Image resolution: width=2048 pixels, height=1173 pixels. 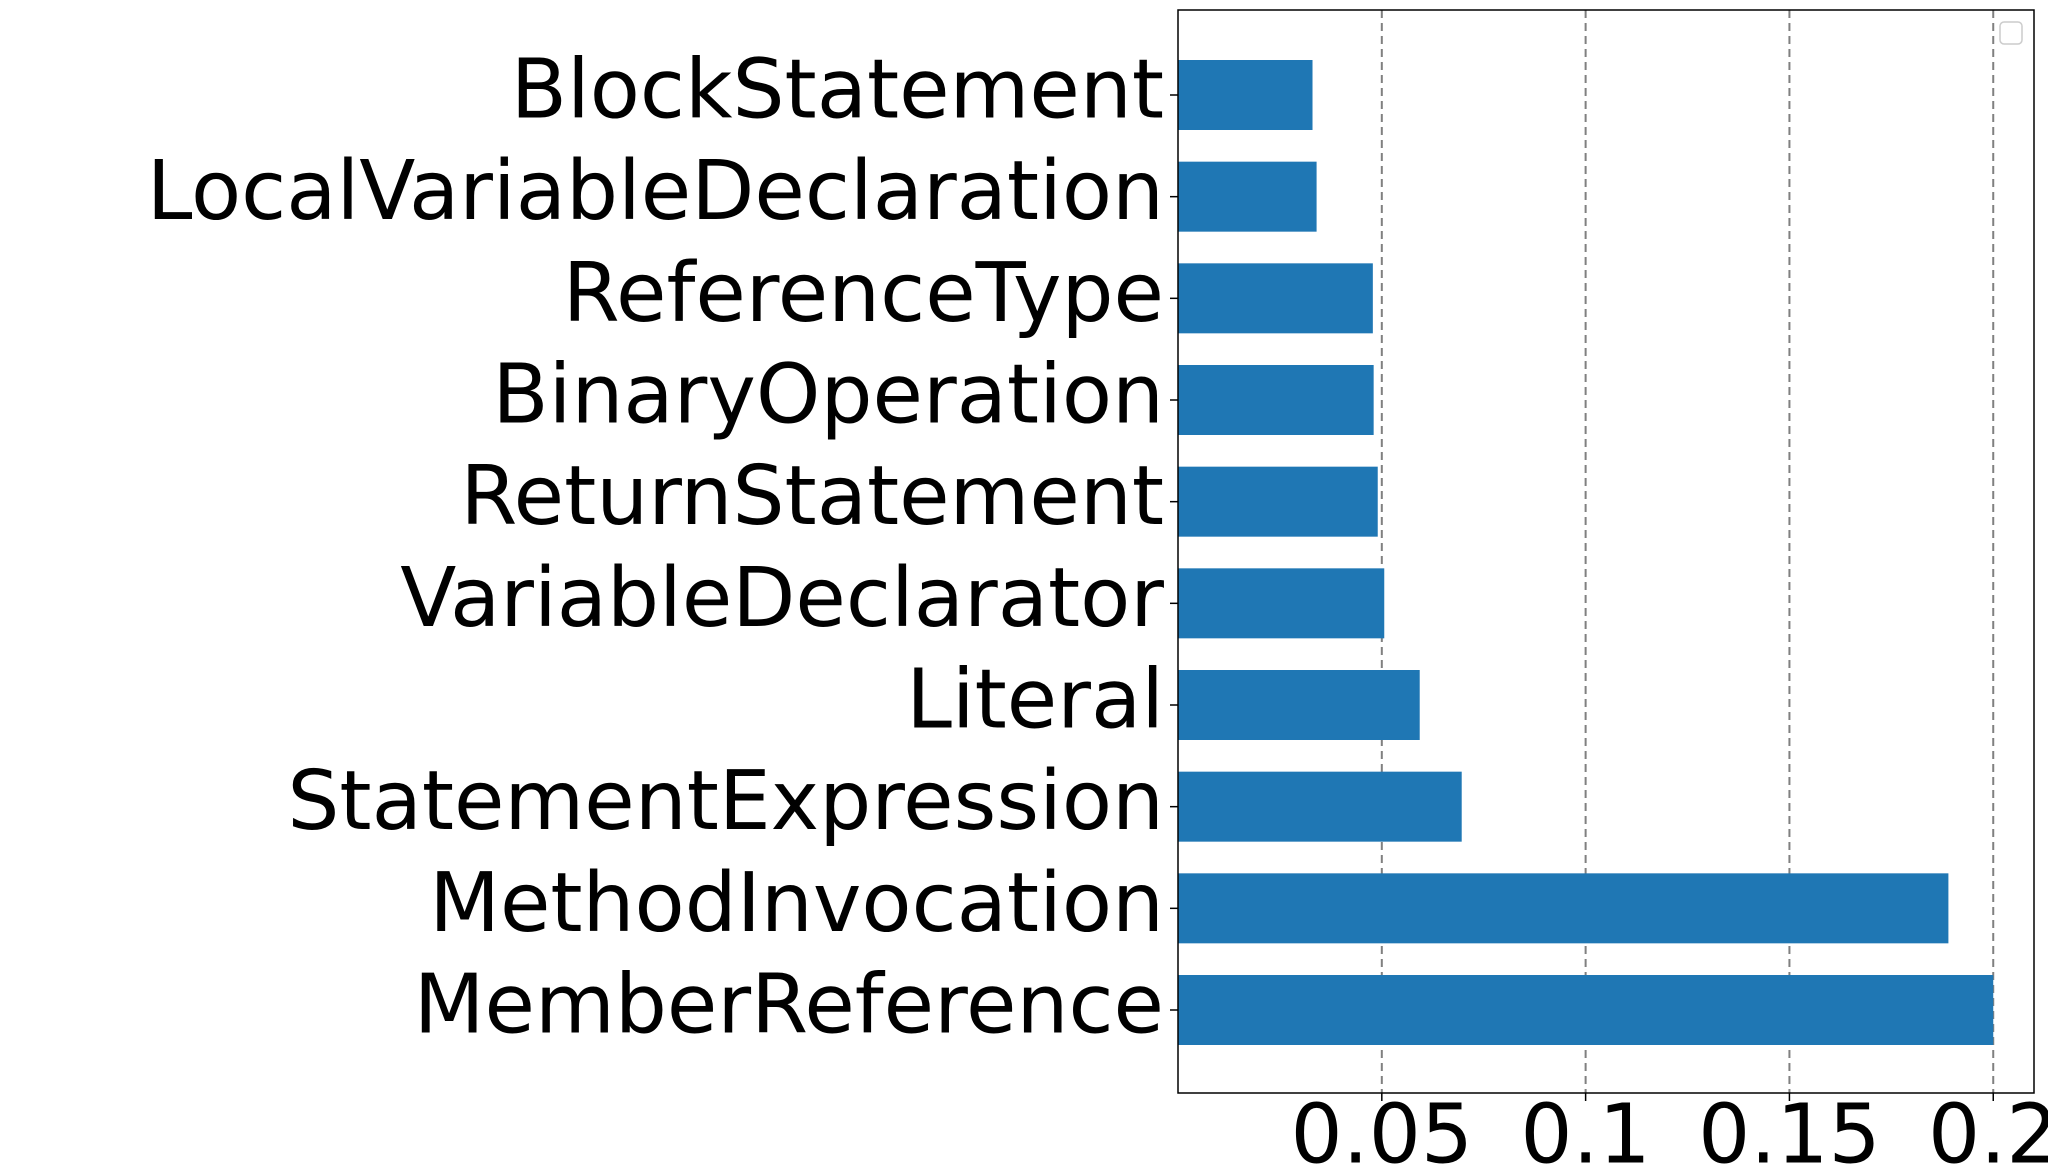 What do you see at coordinates (2011, 33) in the screenshot?
I see `legend` at bounding box center [2011, 33].